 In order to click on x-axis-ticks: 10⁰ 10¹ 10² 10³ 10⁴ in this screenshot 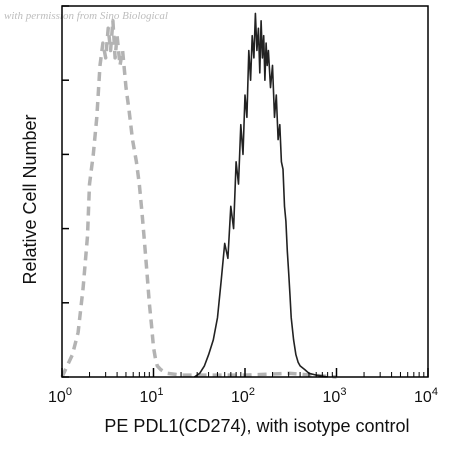, I will do `click(243, 387)`.